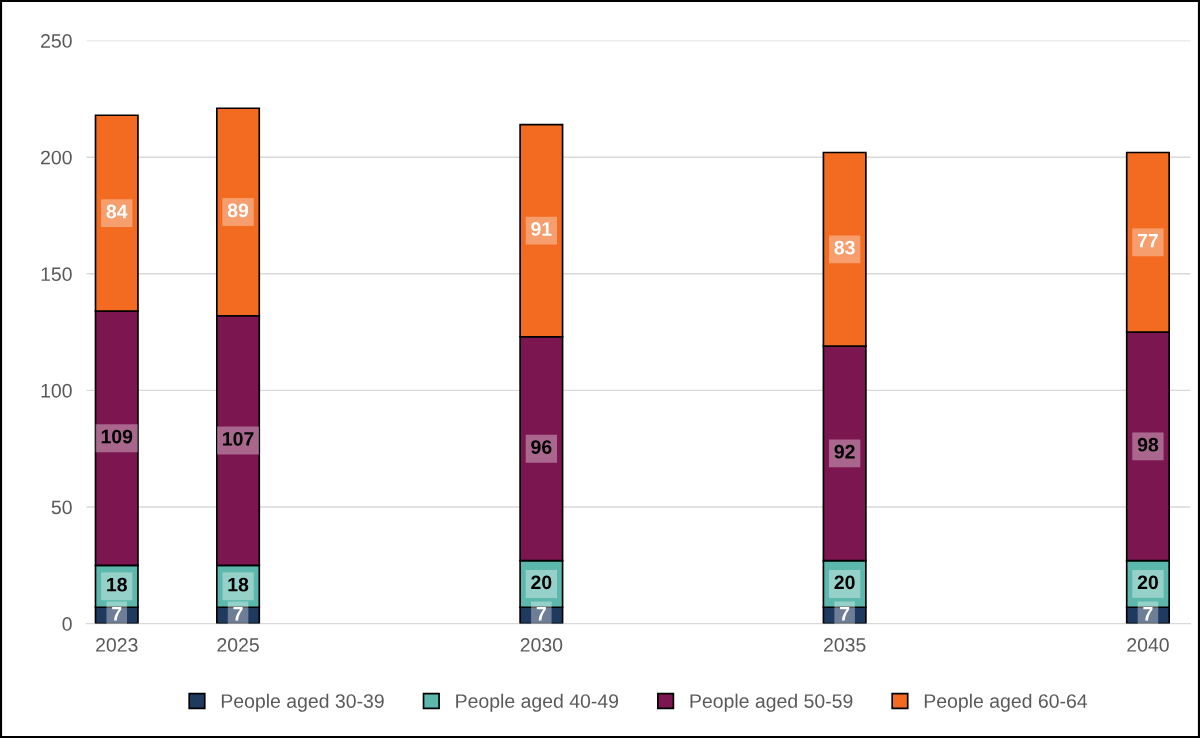 Image resolution: width=1200 pixels, height=738 pixels. What do you see at coordinates (117, 645) in the screenshot?
I see `x-tick-label: 2023` at bounding box center [117, 645].